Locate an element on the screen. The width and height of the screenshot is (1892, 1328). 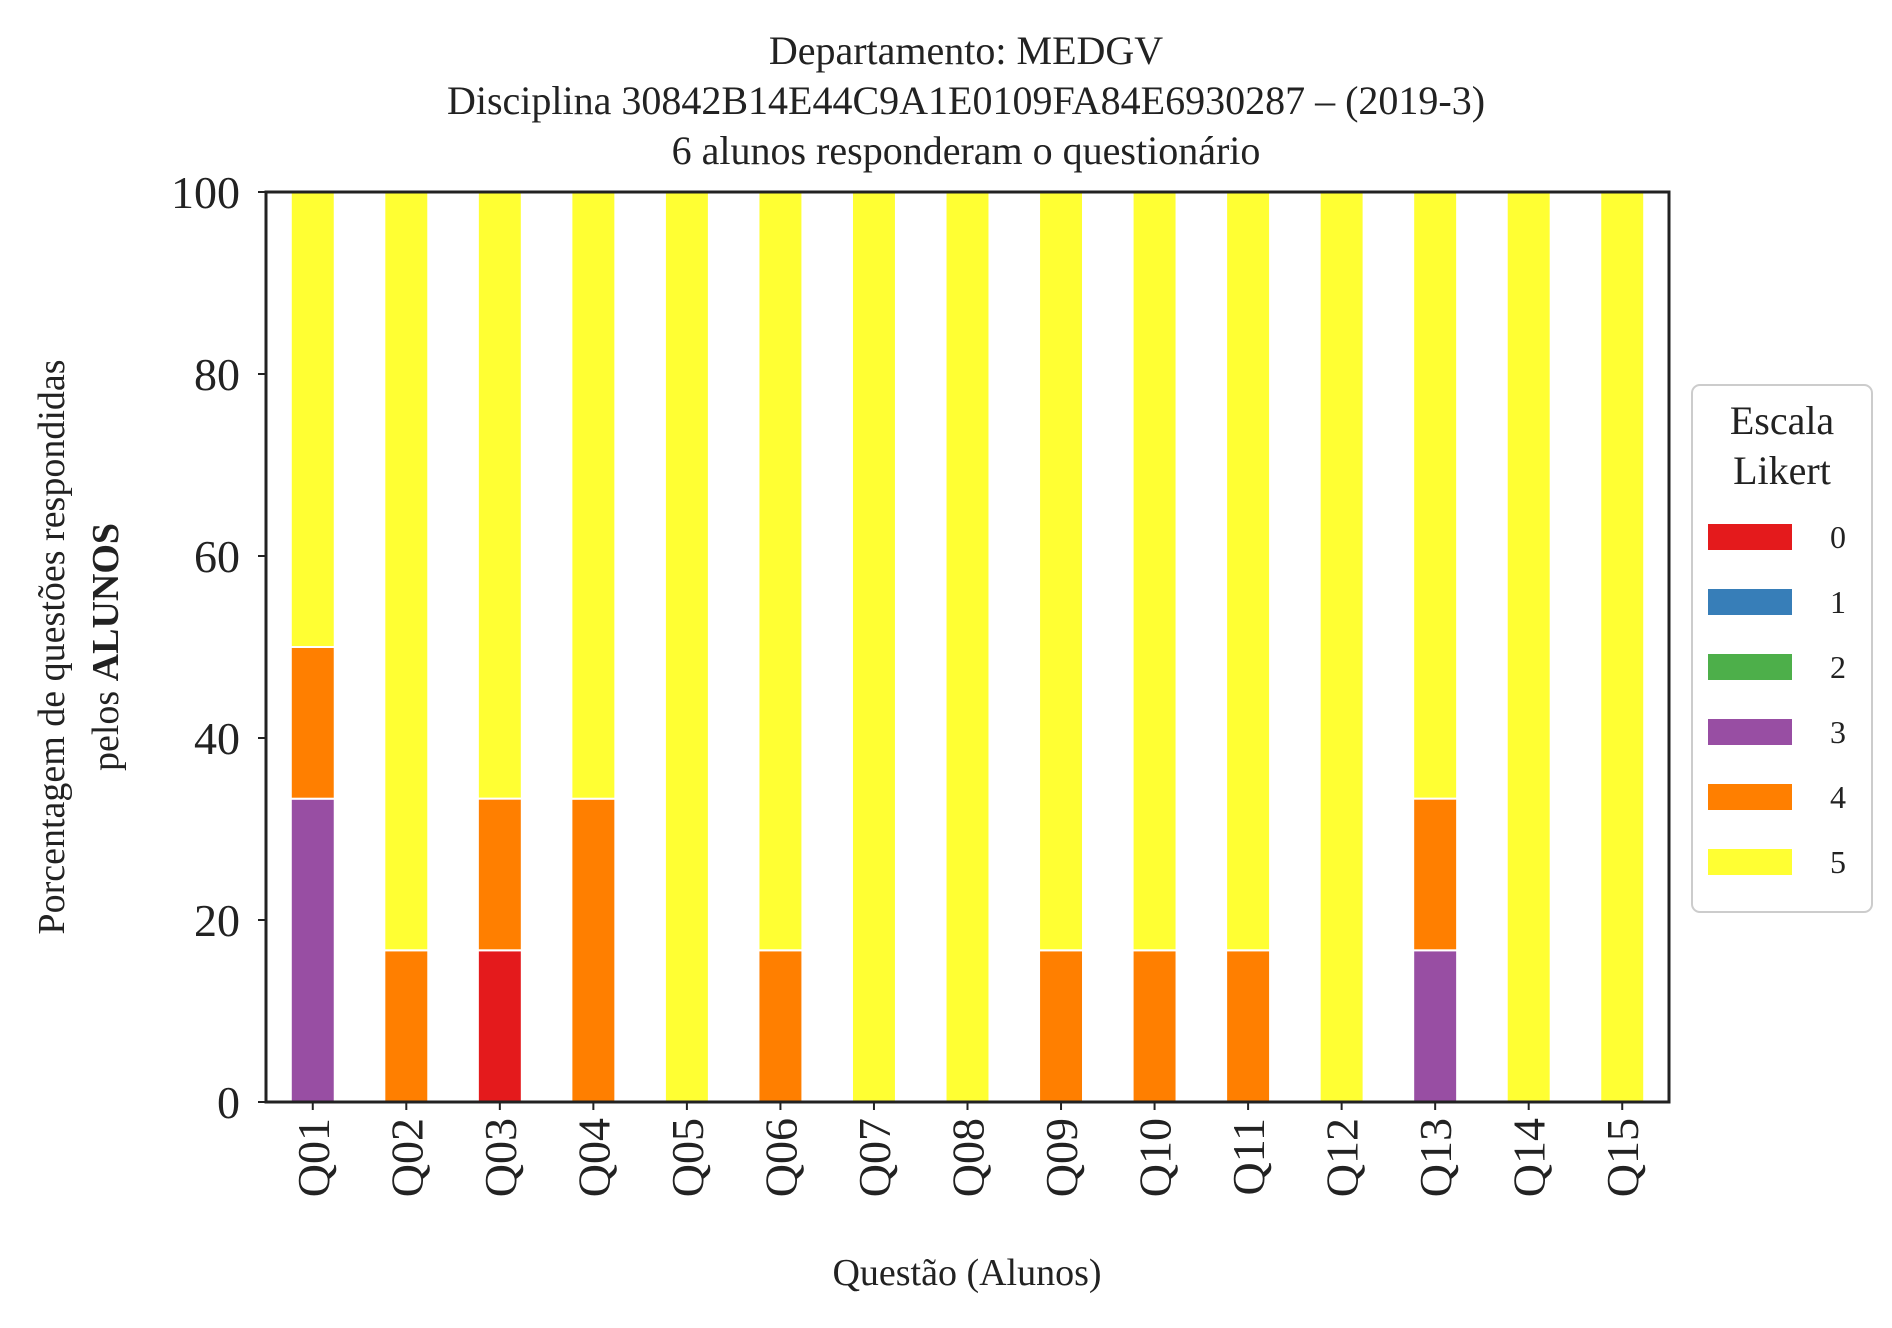
x-tick-label-q03: Q03 is located at coordinates (500, 1157).